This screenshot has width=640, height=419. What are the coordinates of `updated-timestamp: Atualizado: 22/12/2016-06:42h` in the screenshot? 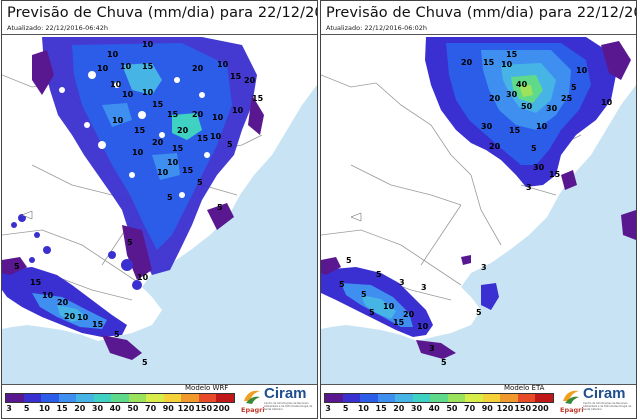 It's located at (58, 28).